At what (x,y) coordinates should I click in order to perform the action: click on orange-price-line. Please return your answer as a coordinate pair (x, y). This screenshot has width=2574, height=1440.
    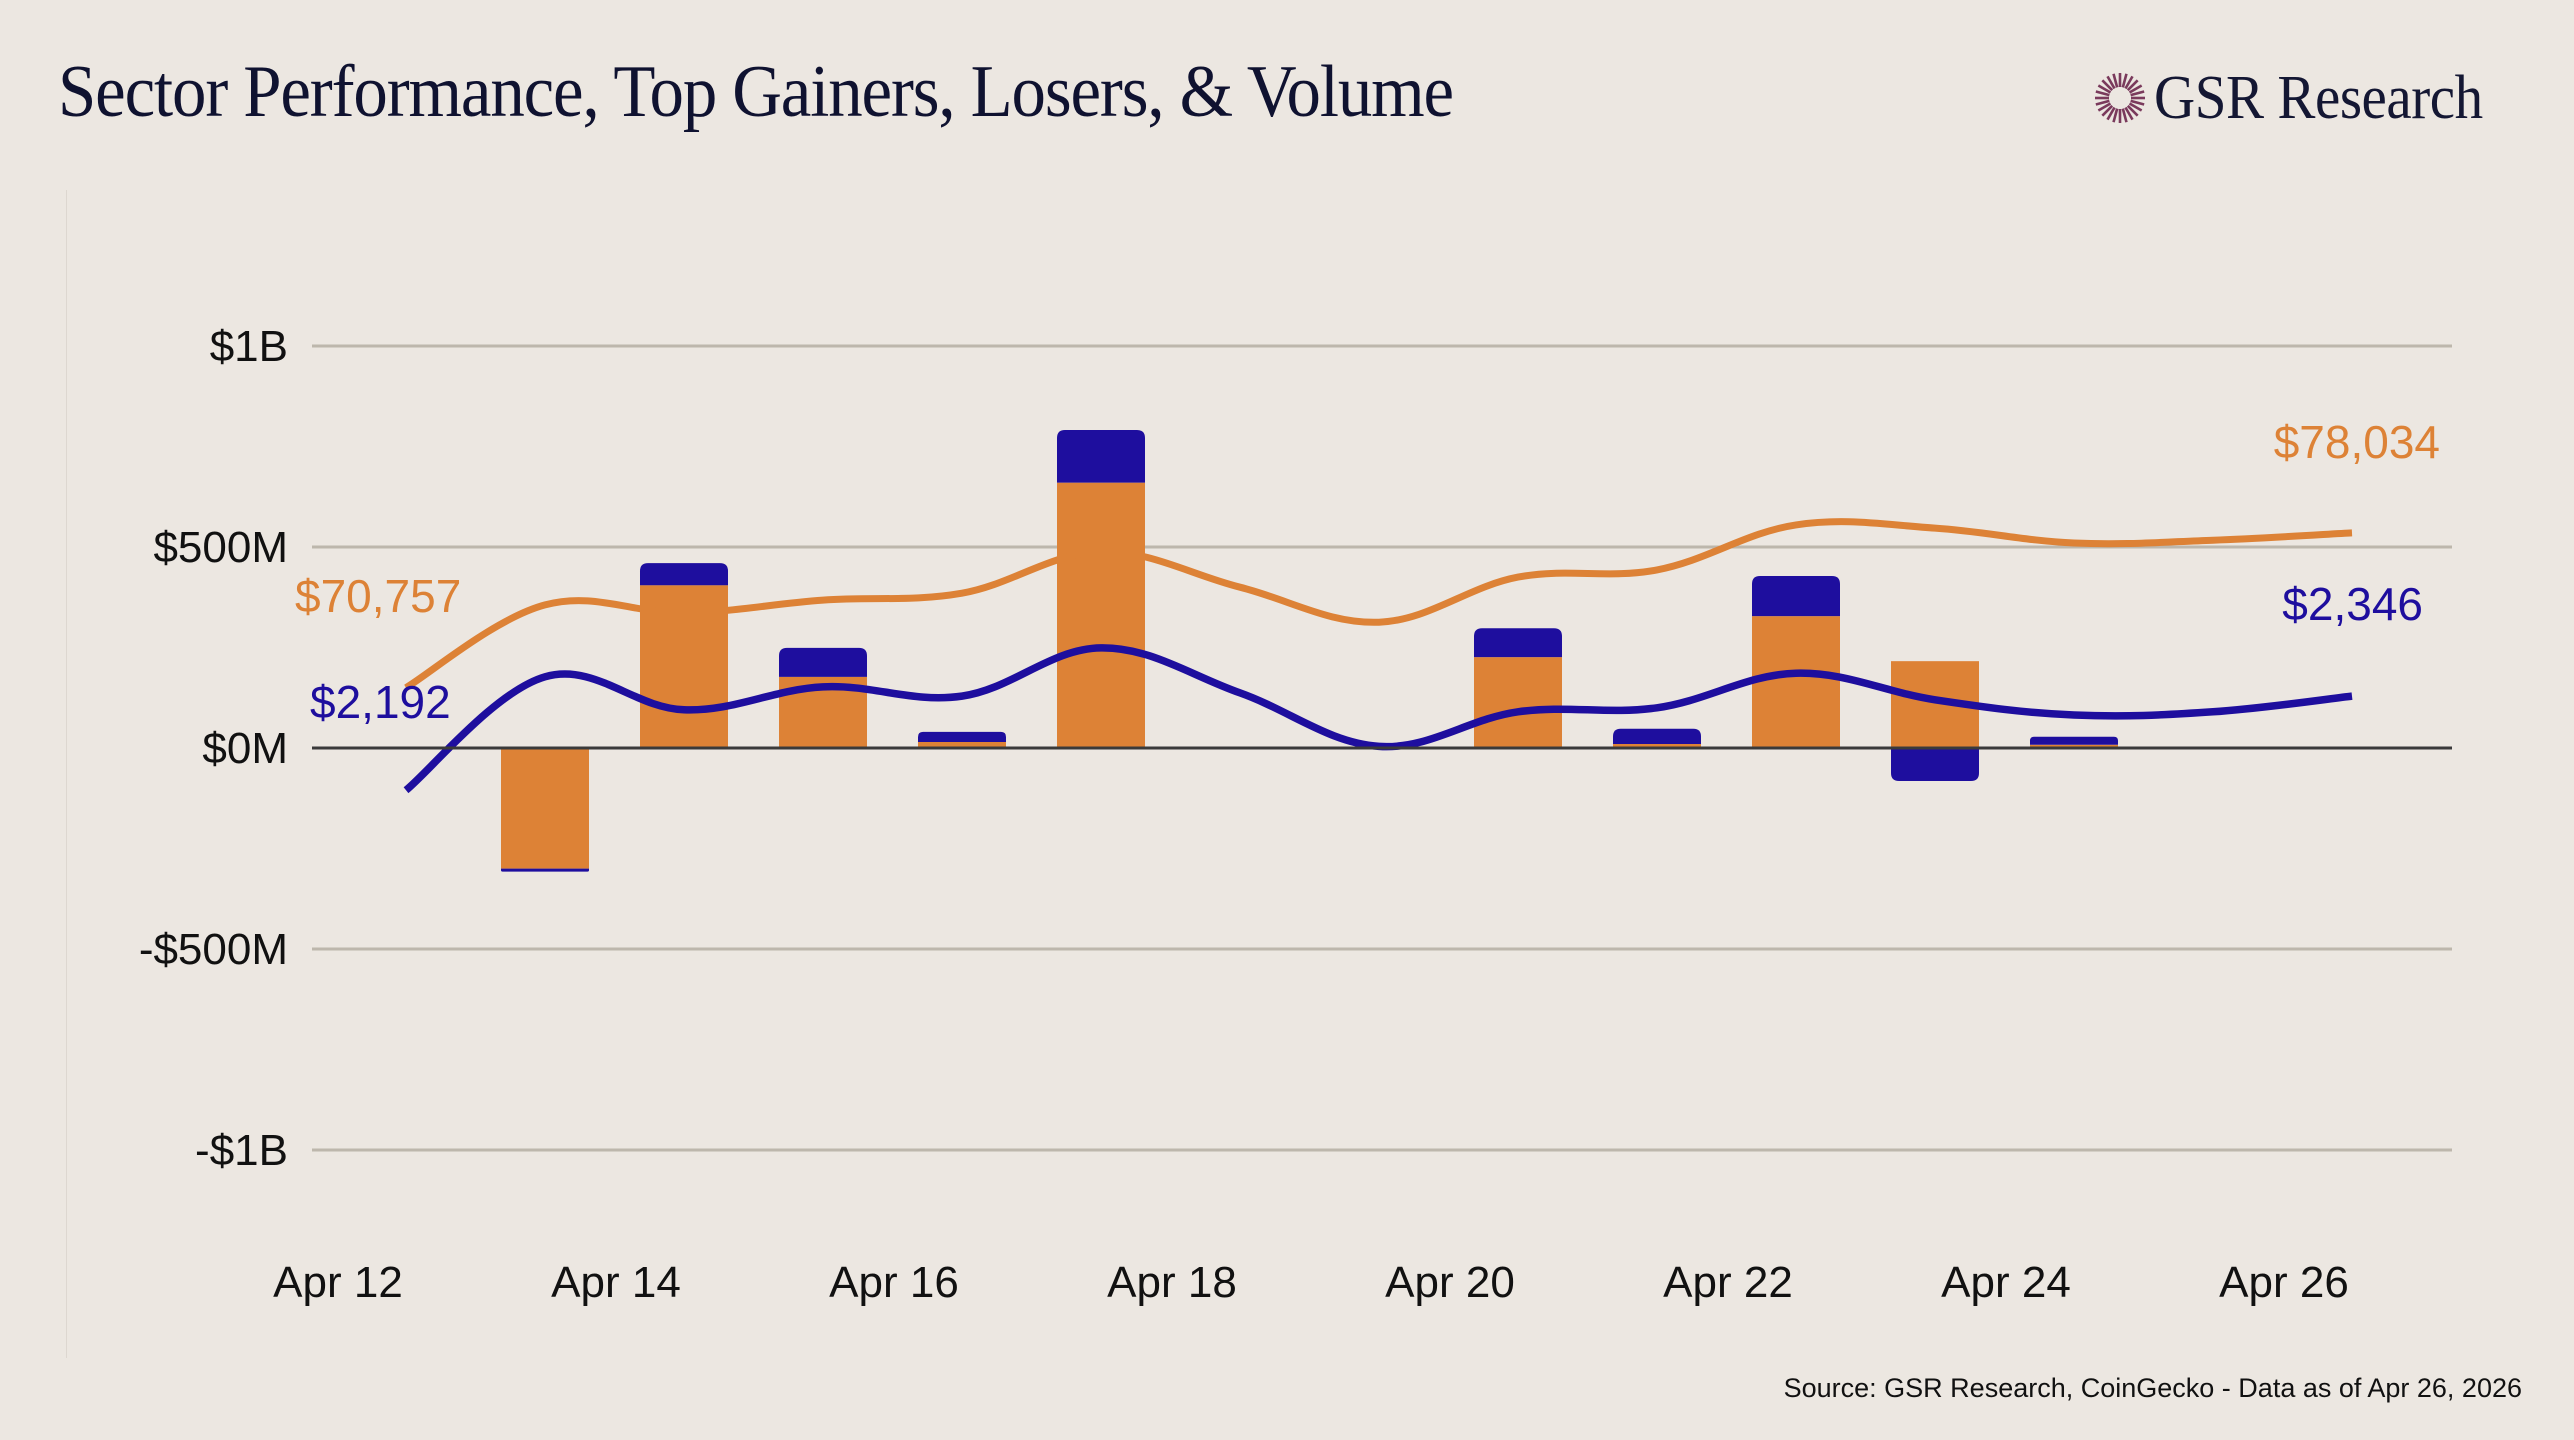
    Looking at the image, I should click on (1378, 604).